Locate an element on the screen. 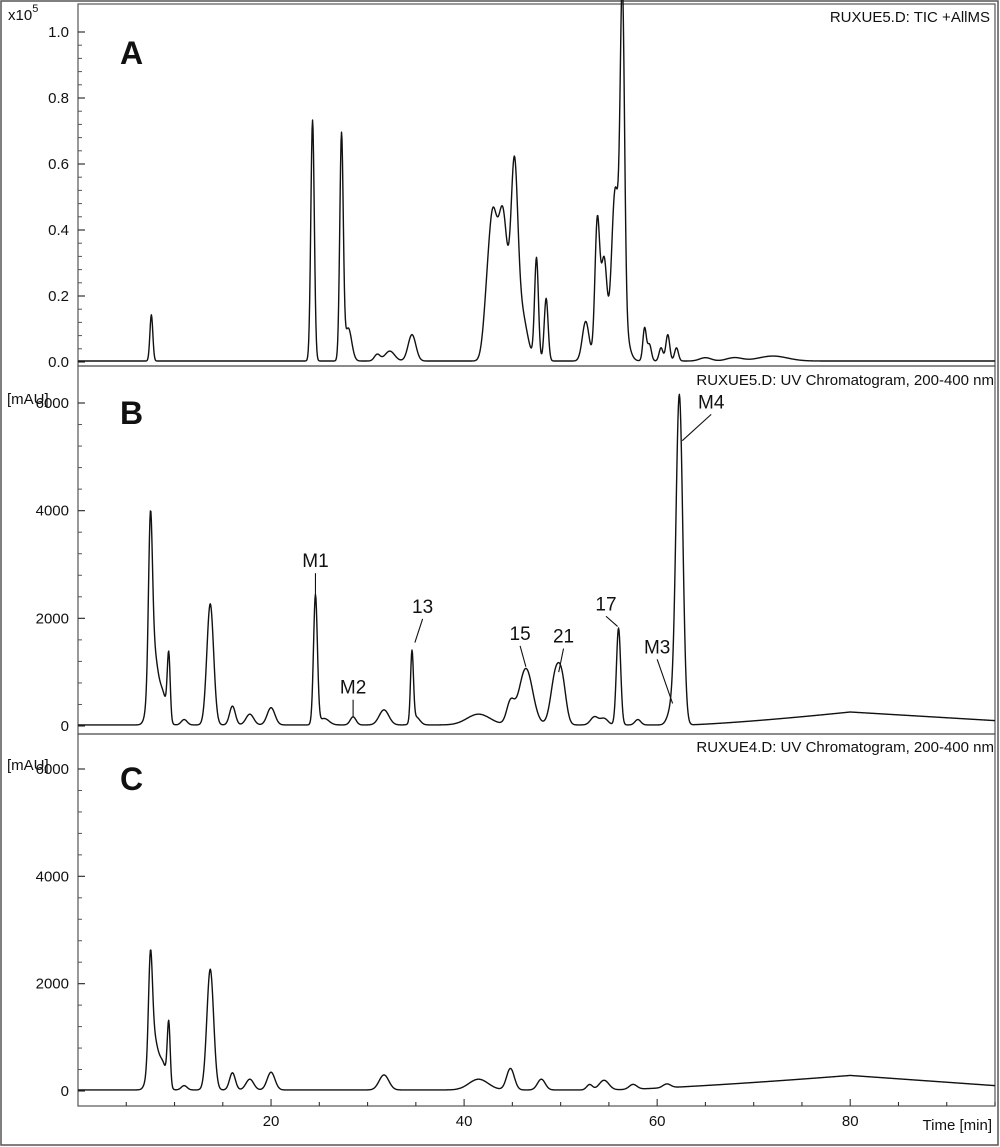 Image resolution: width=1000 pixels, height=1147 pixels. peak-label-m3: M3 is located at coordinates (657, 647).